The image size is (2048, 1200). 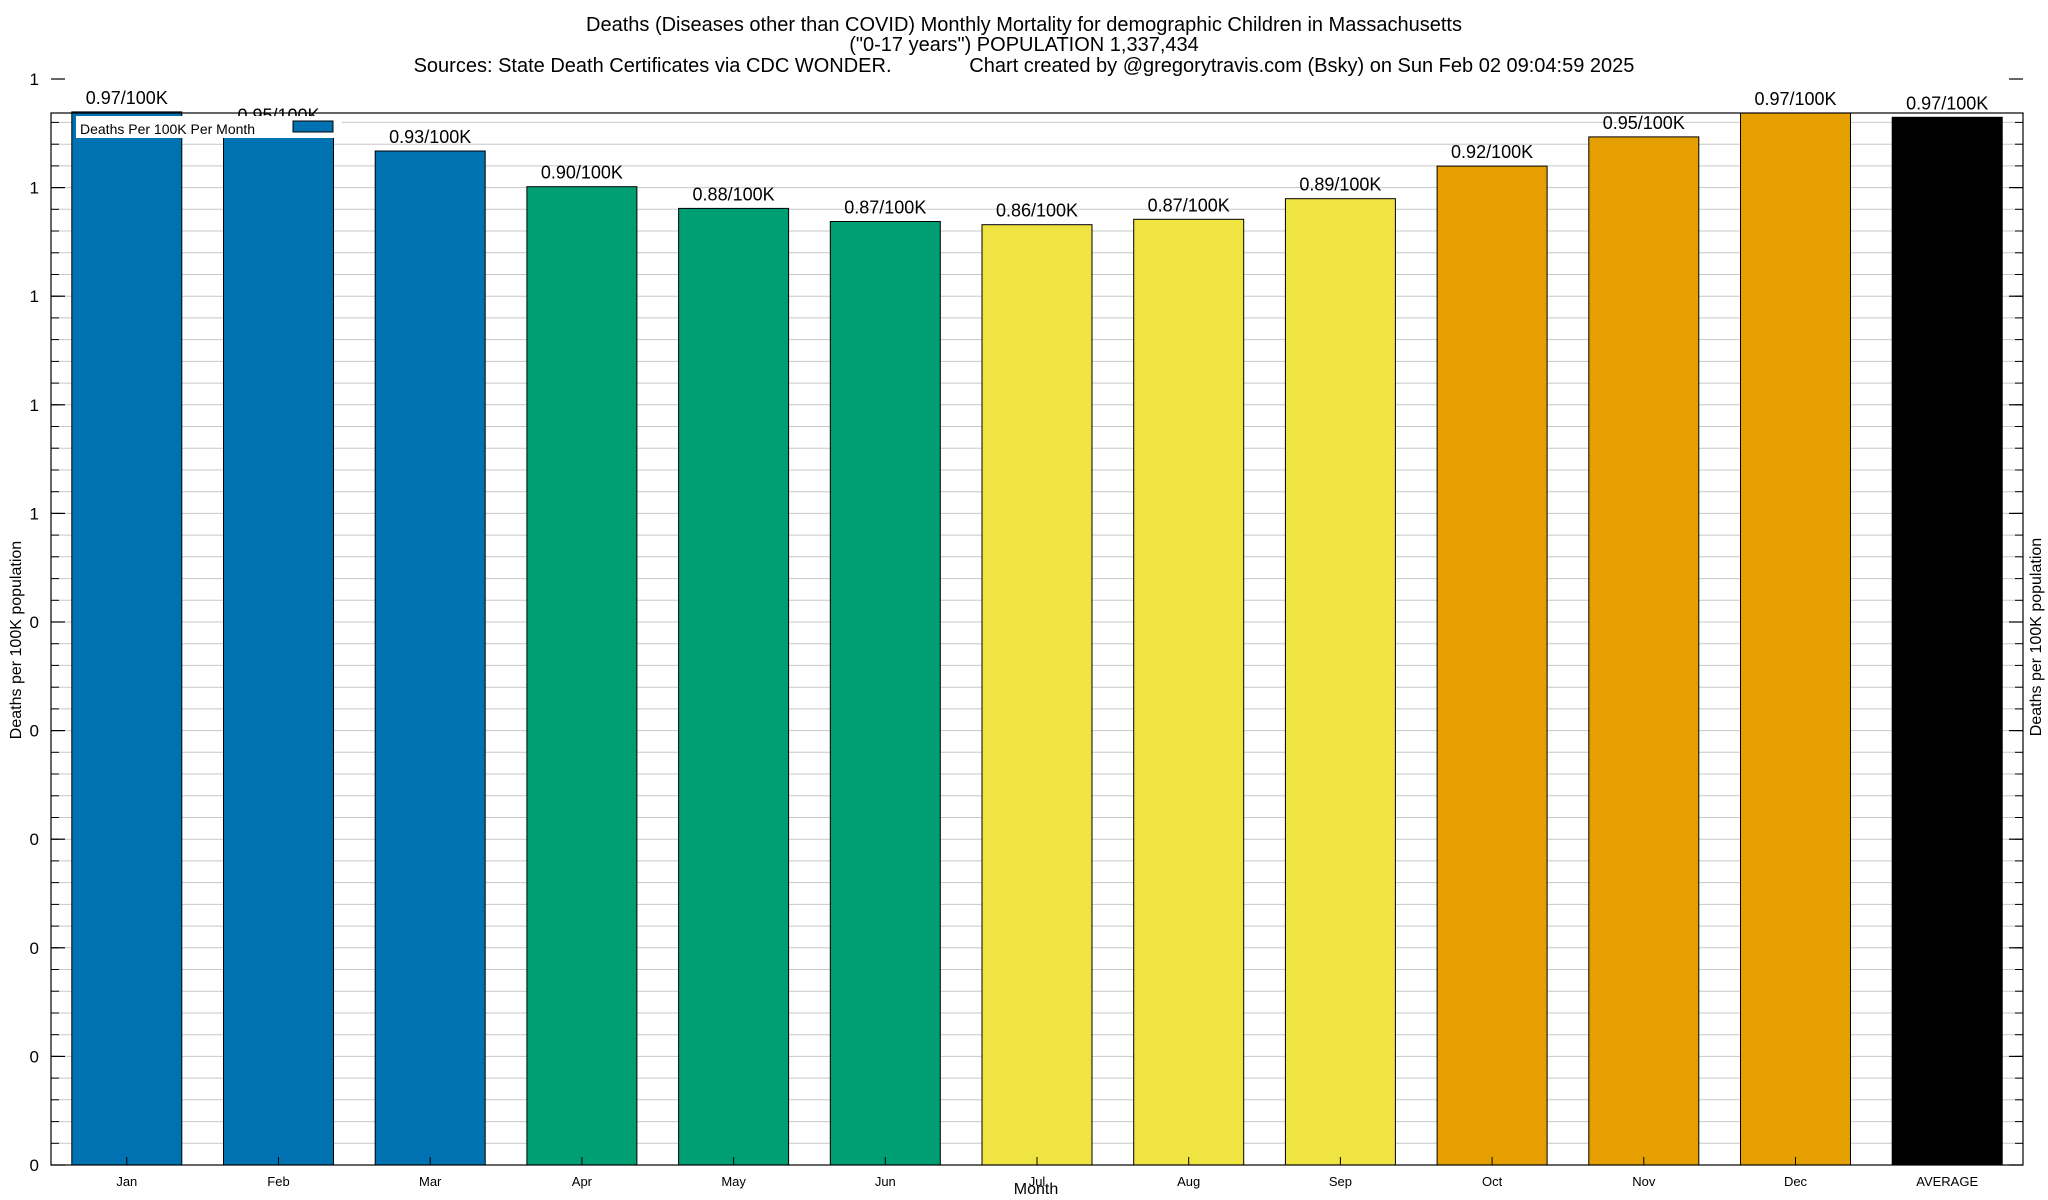 I want to click on x-tick-label: Mar, so click(x=430, y=1181).